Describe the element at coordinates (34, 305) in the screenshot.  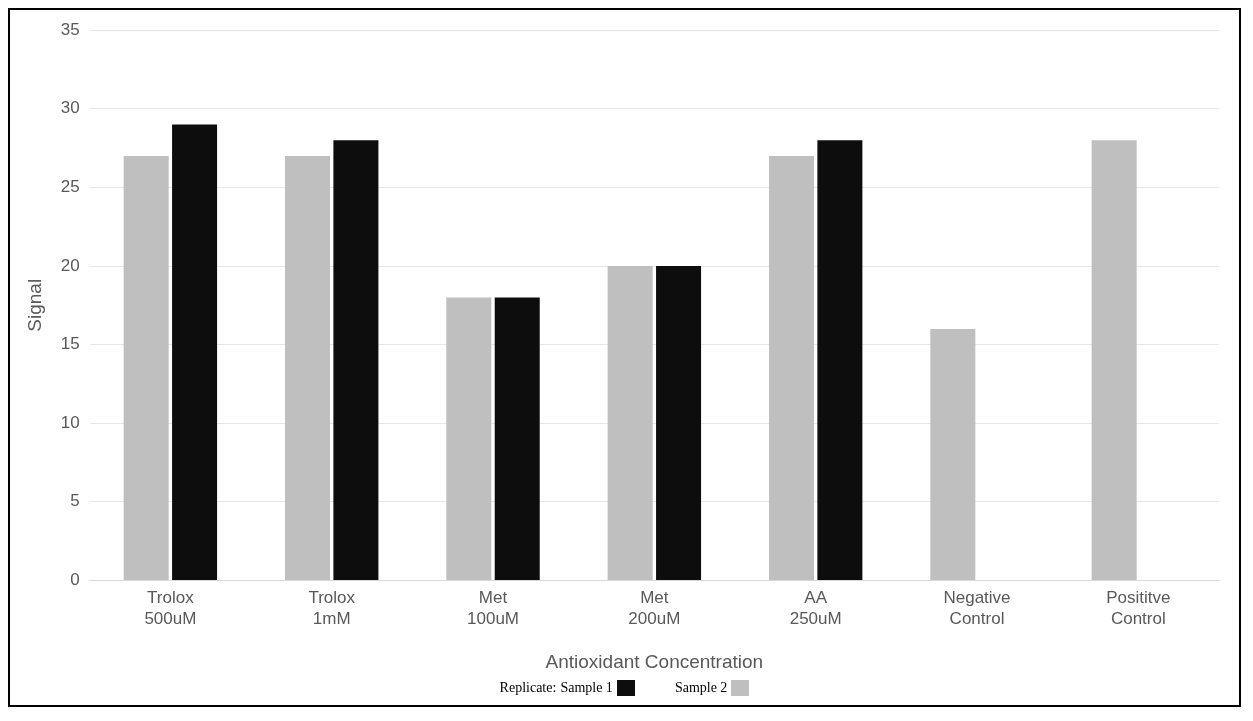
I see `y-axis-title: Signal` at that location.